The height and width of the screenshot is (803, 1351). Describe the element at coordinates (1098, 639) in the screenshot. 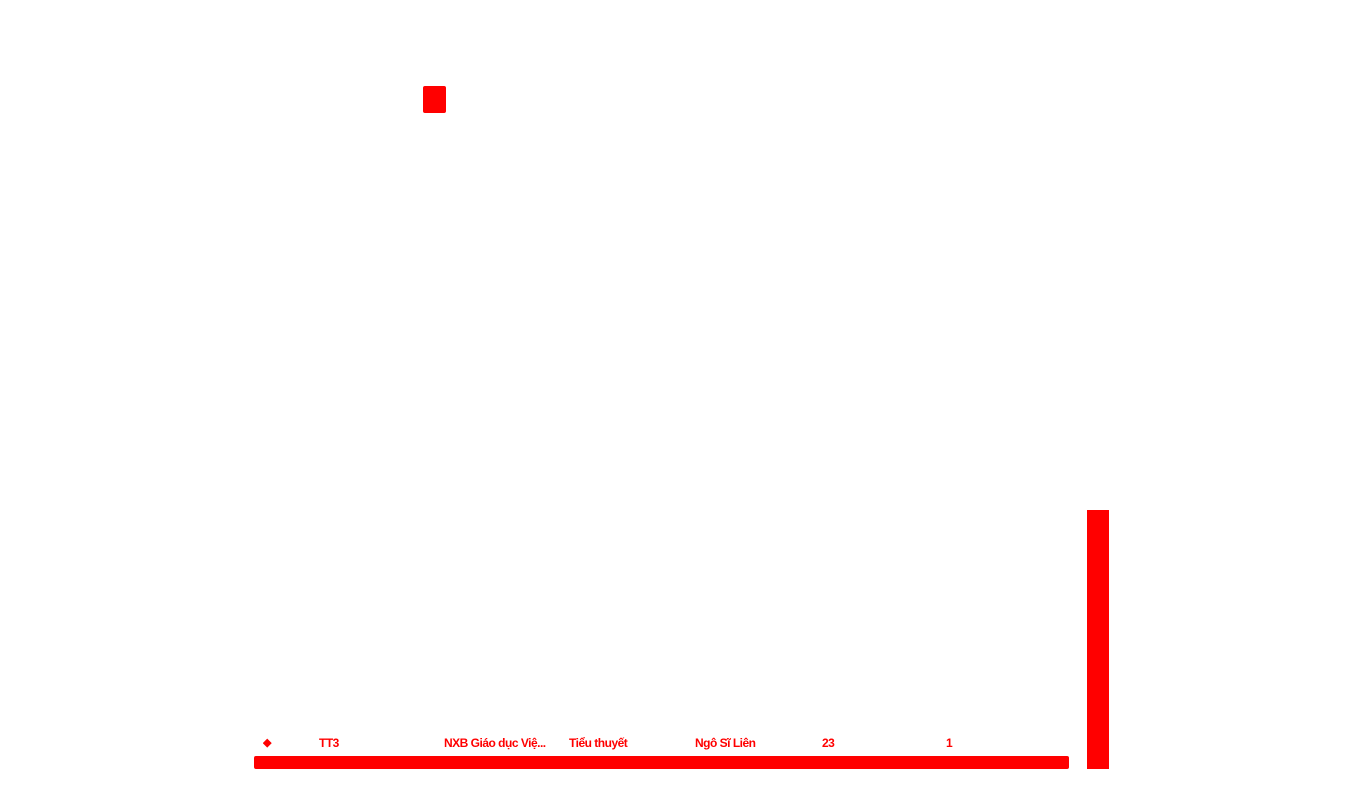

I see `vertical-scrollbar` at that location.